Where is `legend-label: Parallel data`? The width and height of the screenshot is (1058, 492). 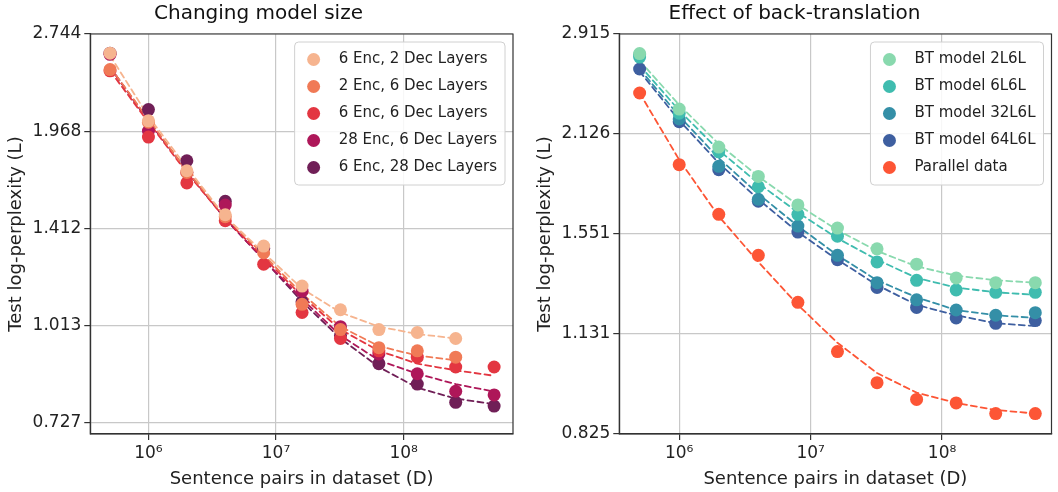 legend-label: Parallel data is located at coordinates (961, 166).